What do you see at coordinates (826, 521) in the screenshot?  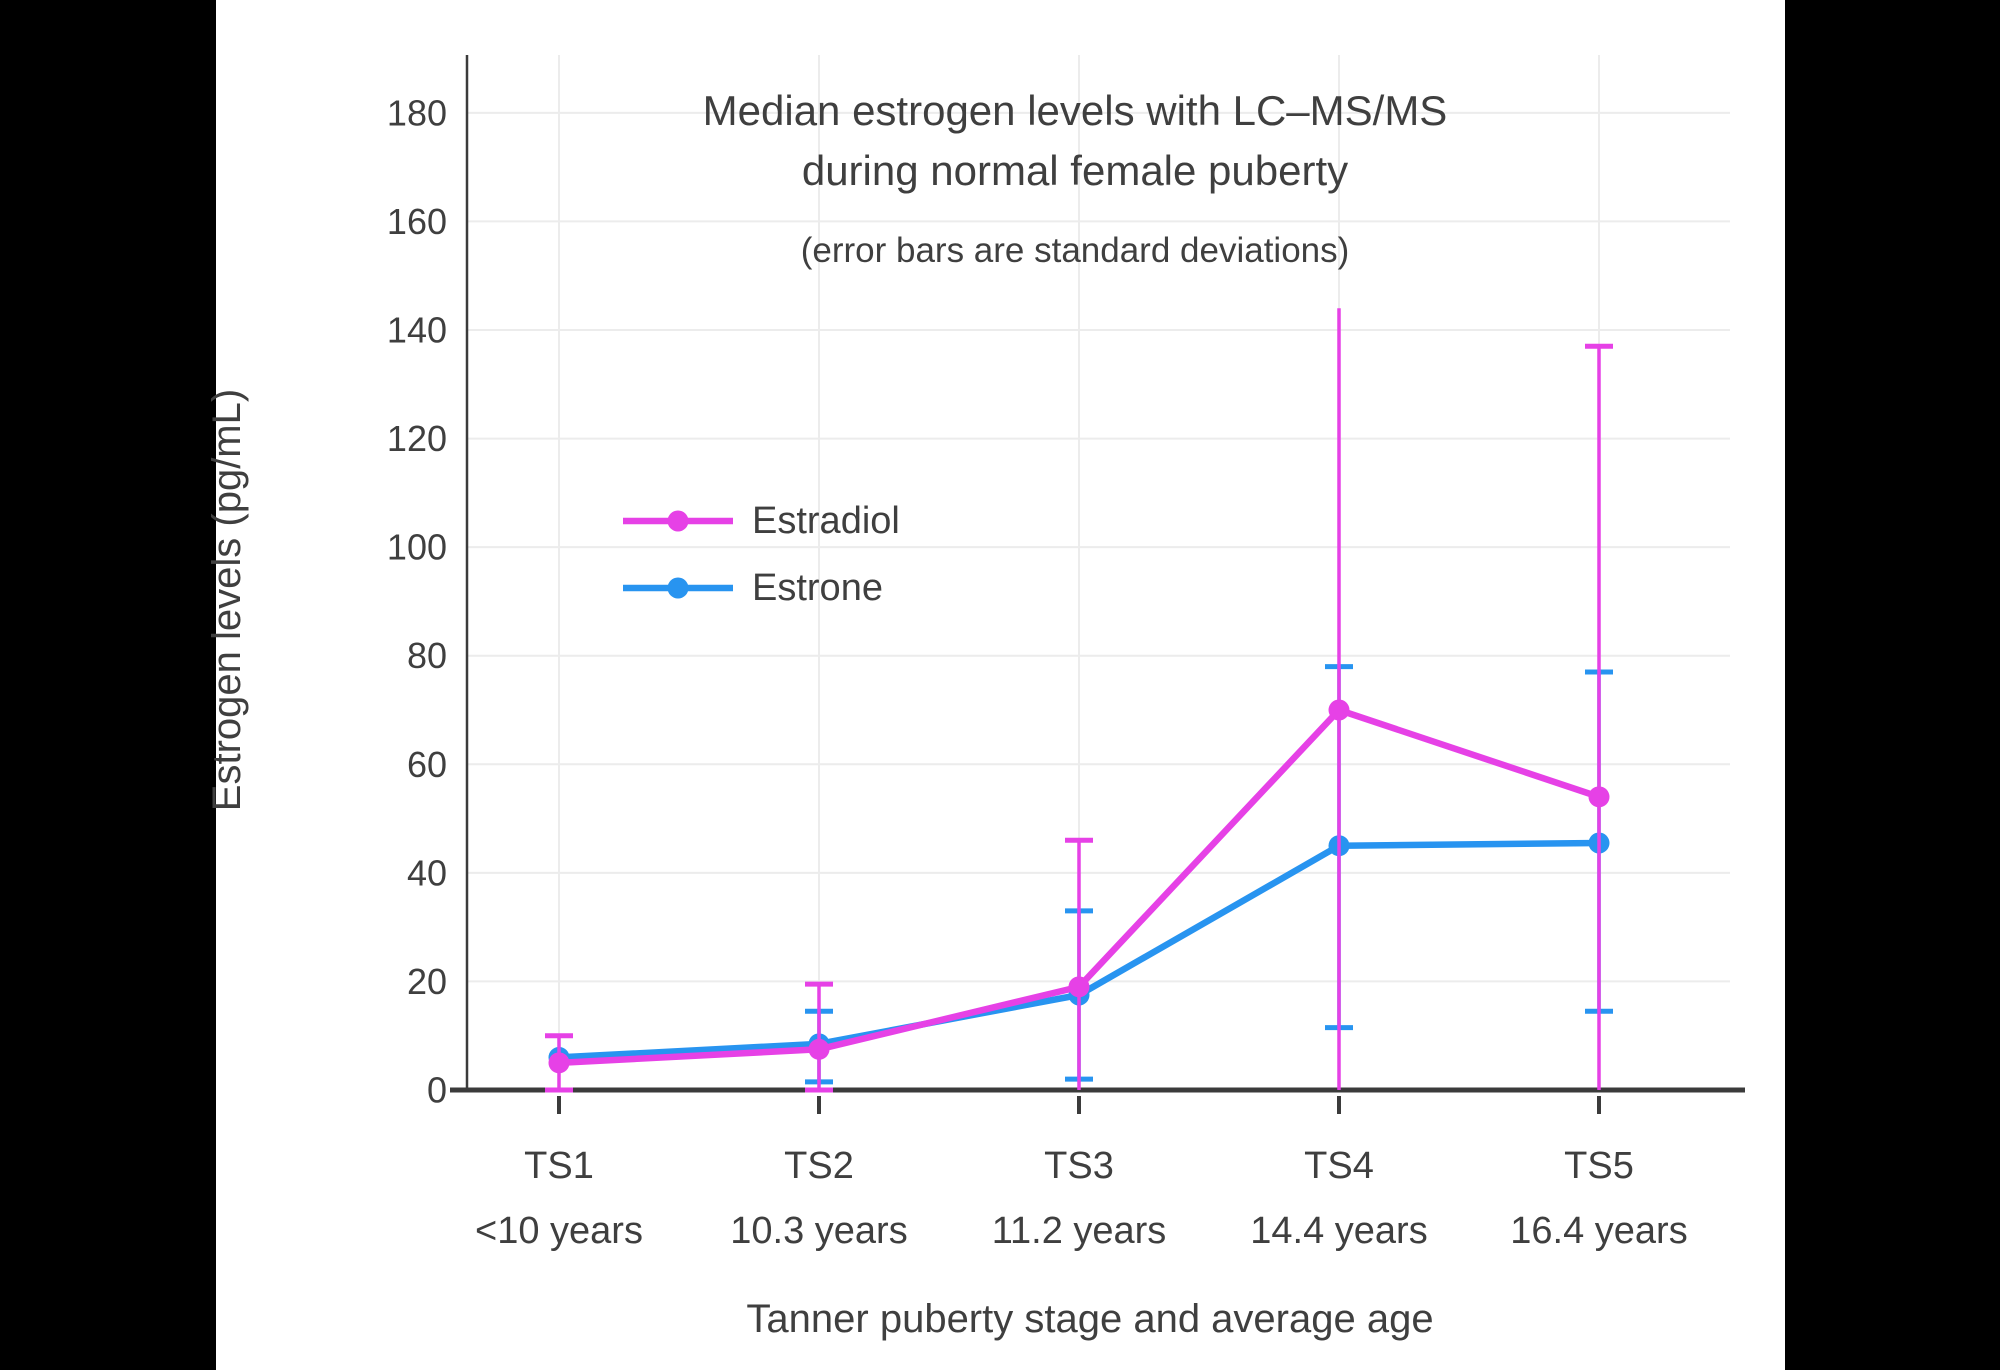 I see `legend-label-estradiol: Estradiol` at bounding box center [826, 521].